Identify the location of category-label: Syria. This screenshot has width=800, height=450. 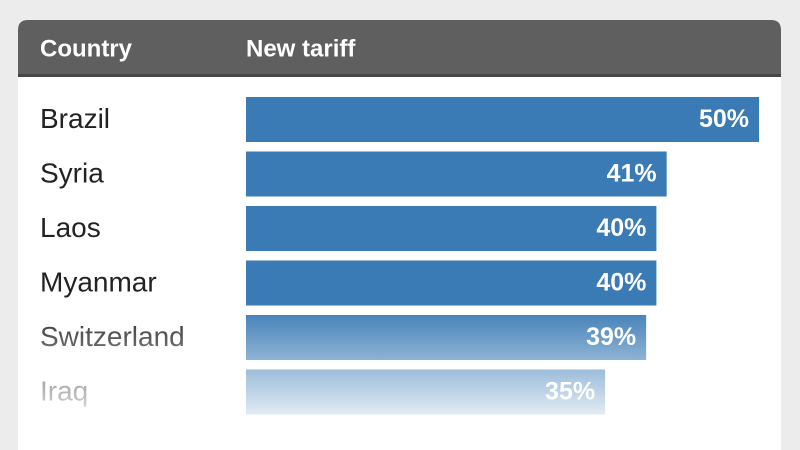
(72, 172).